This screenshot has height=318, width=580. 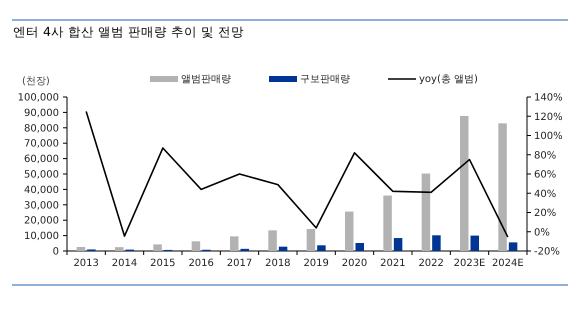 I want to click on legend-label: 앨범판매량, so click(x=206, y=79).